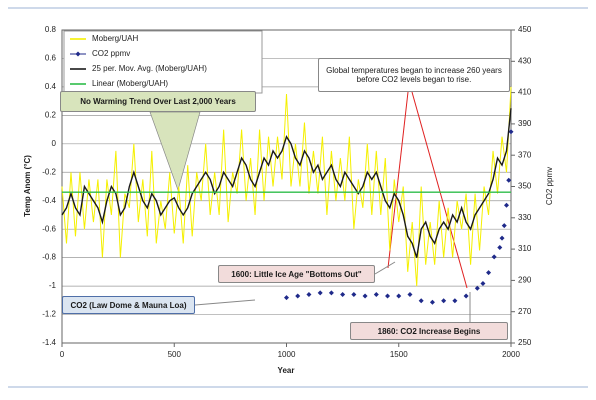 The width and height of the screenshot is (596, 400). I want to click on y-axis-label: Temp Anom (°C), so click(27, 186).